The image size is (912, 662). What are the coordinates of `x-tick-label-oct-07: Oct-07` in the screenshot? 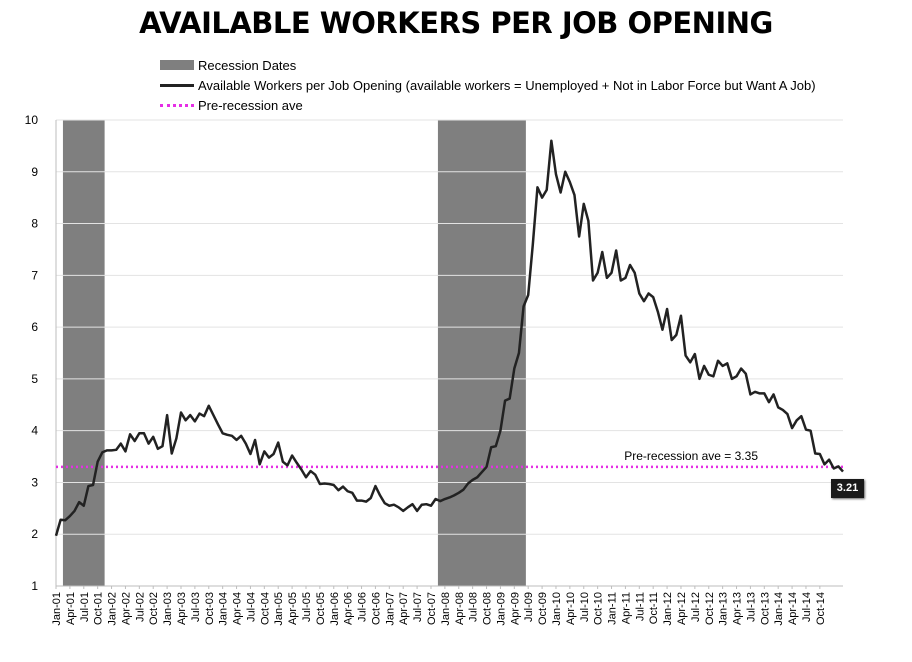 It's located at (432, 608).